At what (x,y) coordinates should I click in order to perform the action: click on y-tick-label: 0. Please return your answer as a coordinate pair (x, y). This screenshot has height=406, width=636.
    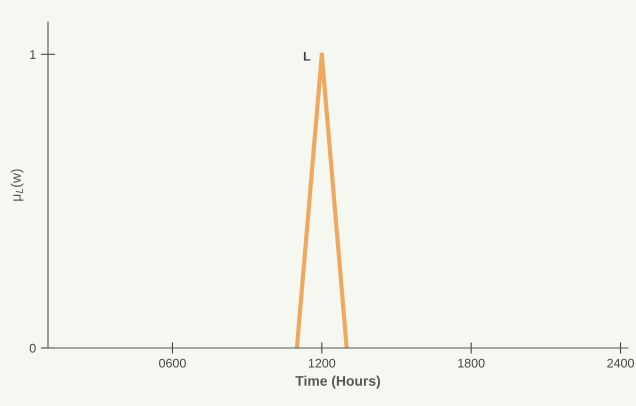
    Looking at the image, I should click on (33, 348).